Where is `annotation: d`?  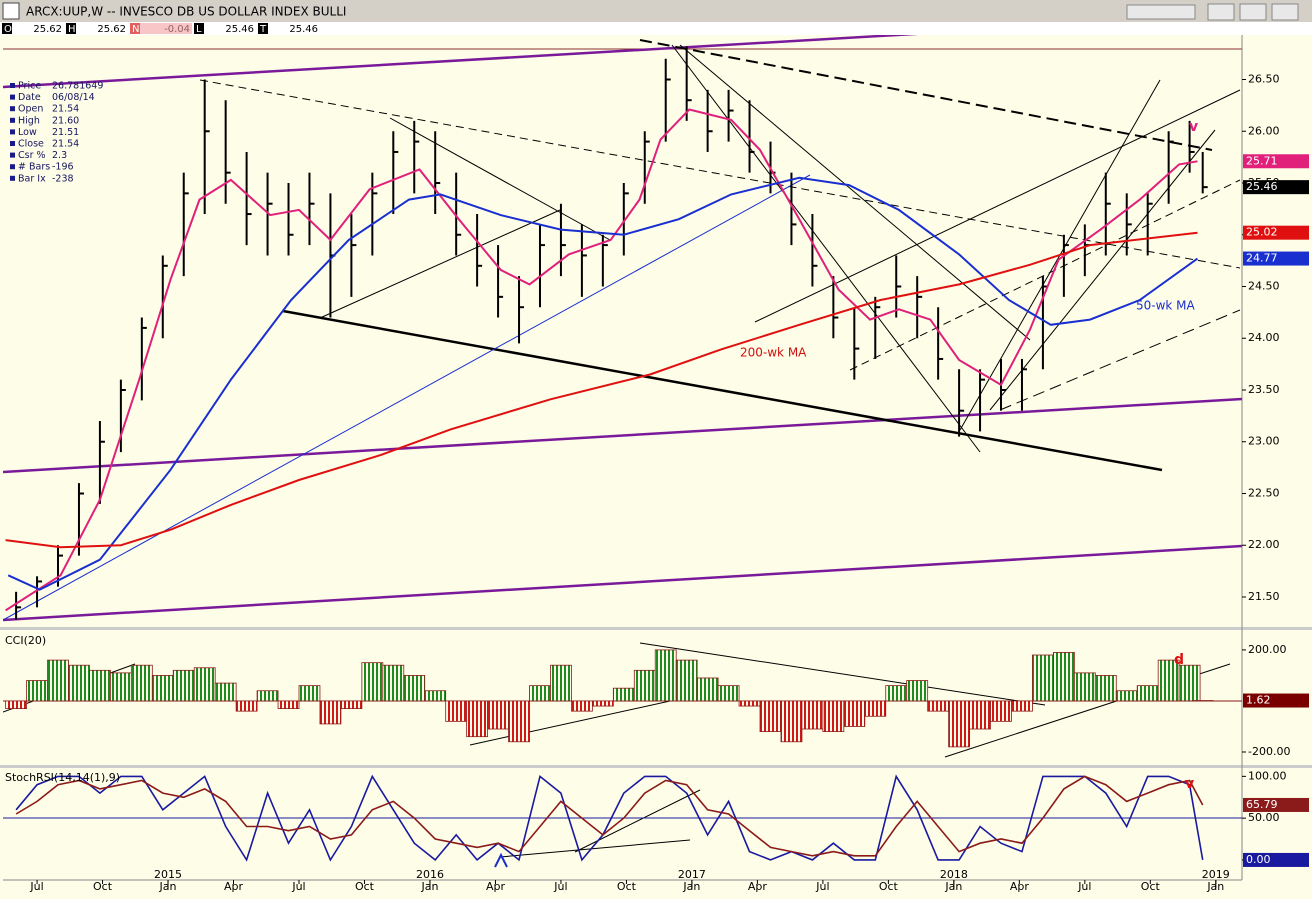
annotation: d is located at coordinates (1179, 660).